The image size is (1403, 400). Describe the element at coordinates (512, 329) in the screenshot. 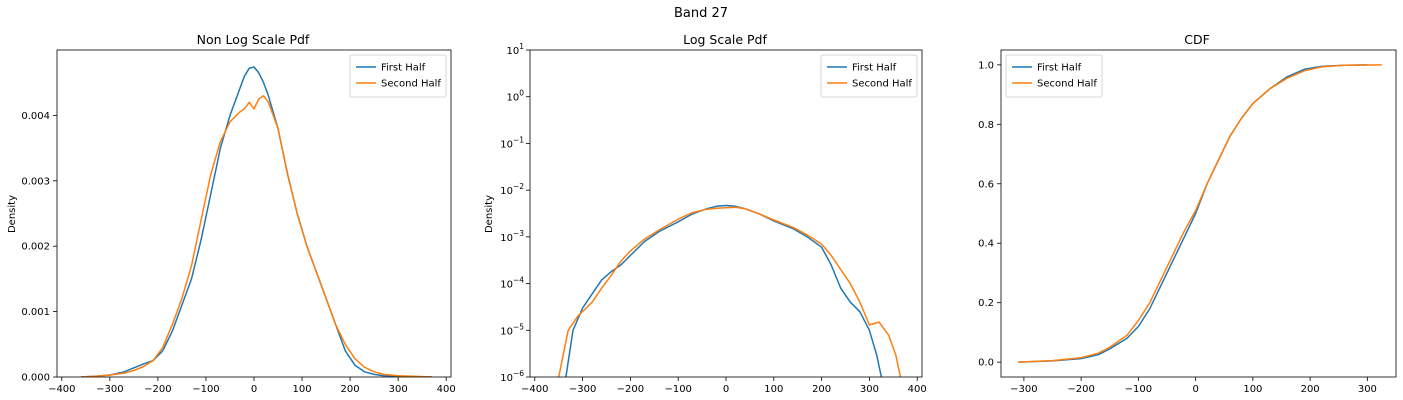

I see `y-tick-label: 10⁻⁵` at that location.